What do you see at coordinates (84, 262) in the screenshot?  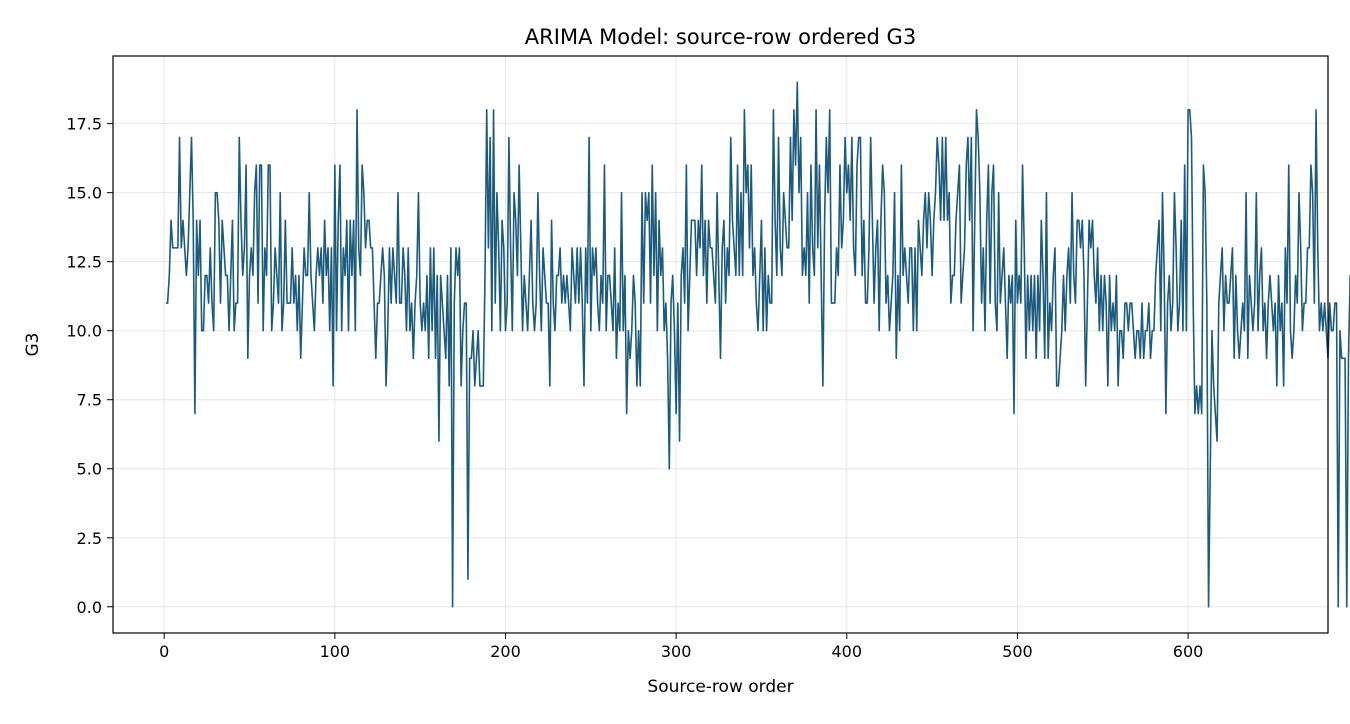 I see `y-tick-label: 12.5` at bounding box center [84, 262].